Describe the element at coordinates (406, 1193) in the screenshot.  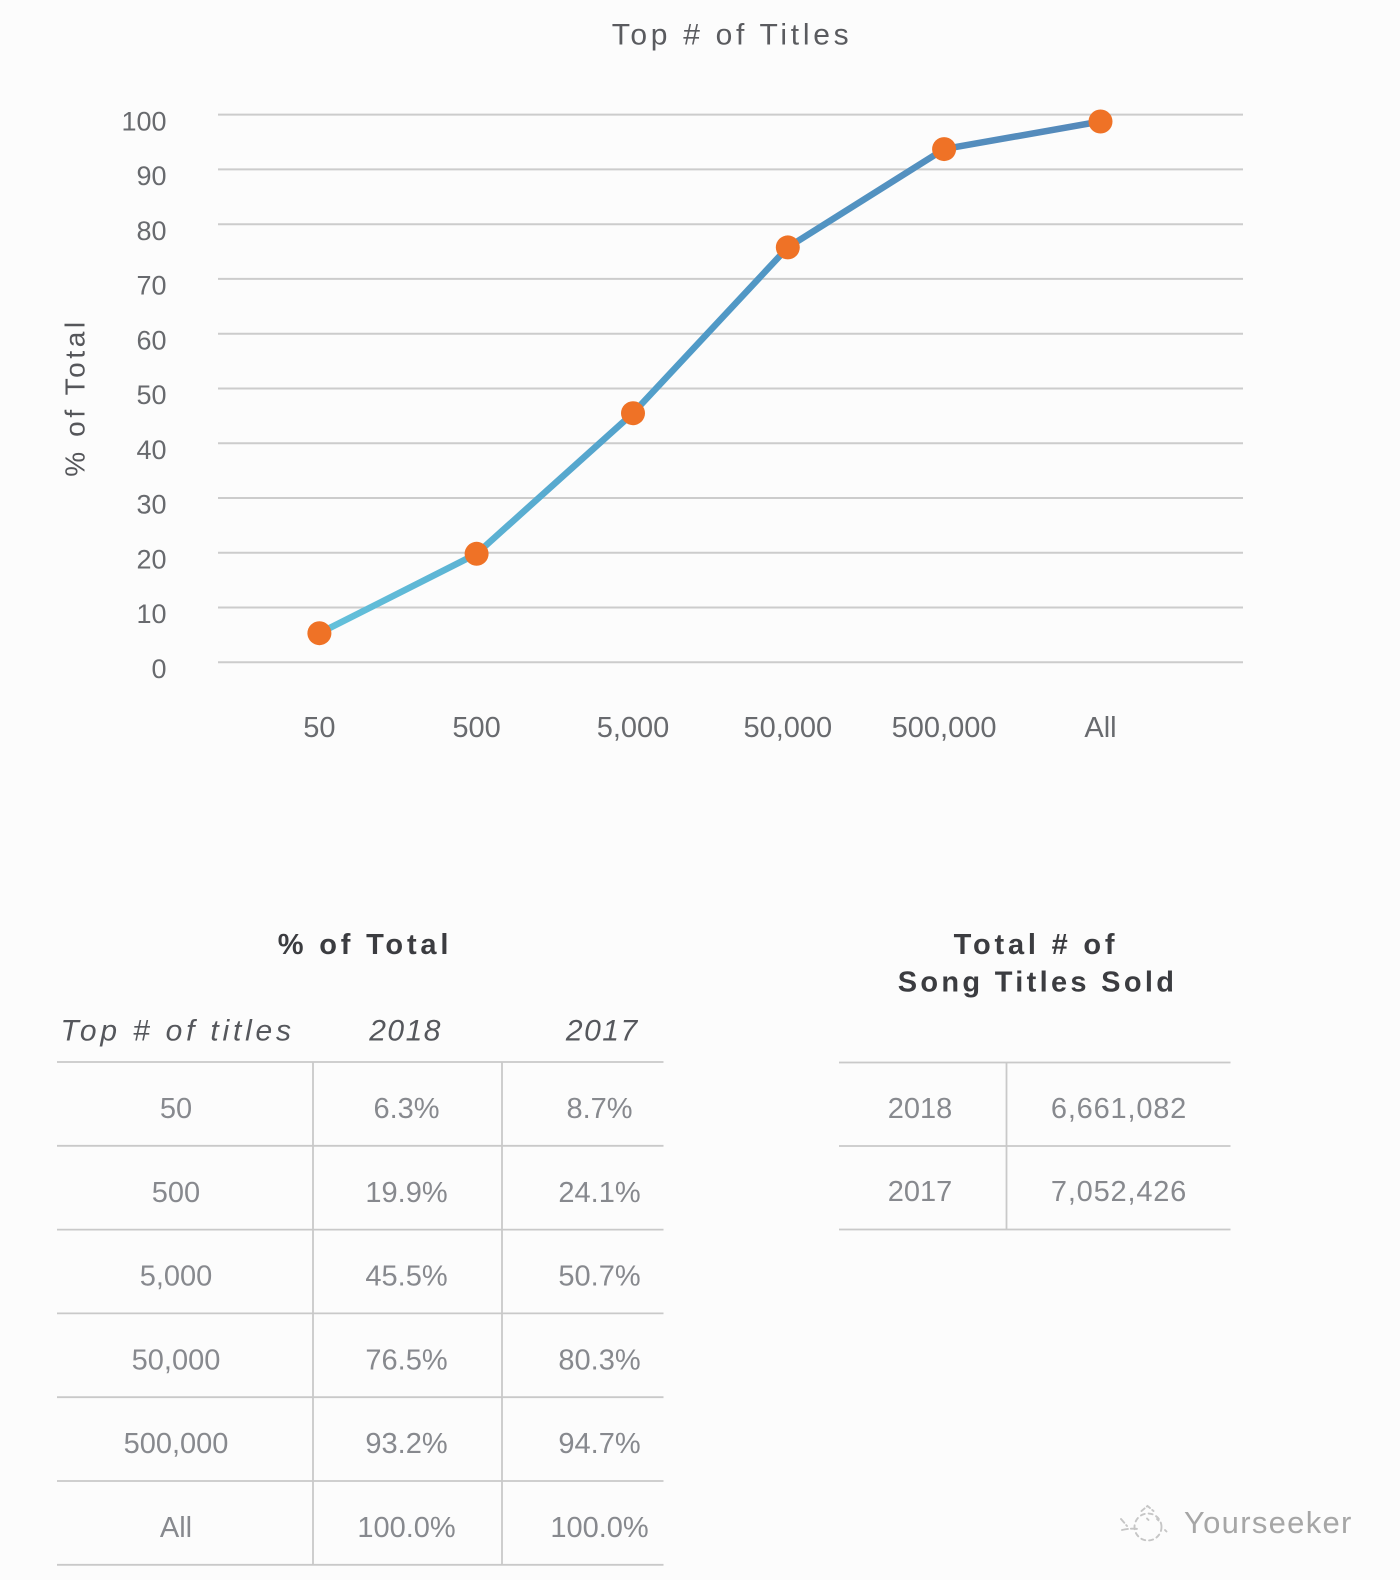
I see `svg-text: 19.9%` at that location.